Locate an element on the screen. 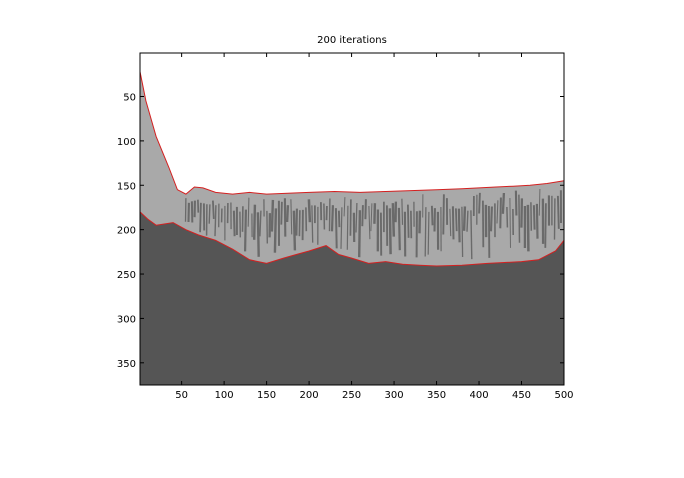 This screenshot has width=684, height=478. y-tick-label: 350 is located at coordinates (126, 364).